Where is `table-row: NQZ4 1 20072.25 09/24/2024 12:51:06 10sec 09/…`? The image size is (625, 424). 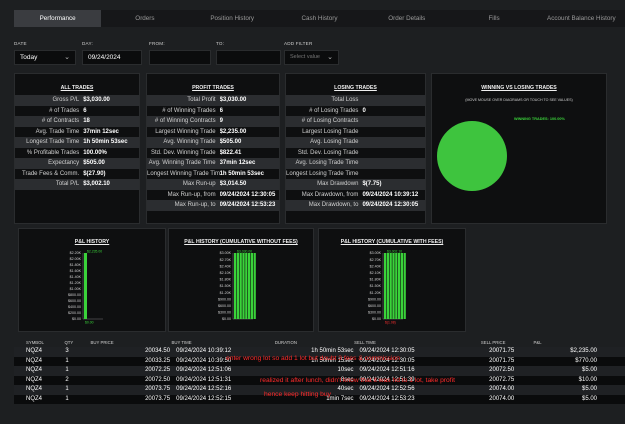 table-row: NQZ4 1 20072.25 09/24/2024 12:51:06 10sec 09/… is located at coordinates (319, 371).